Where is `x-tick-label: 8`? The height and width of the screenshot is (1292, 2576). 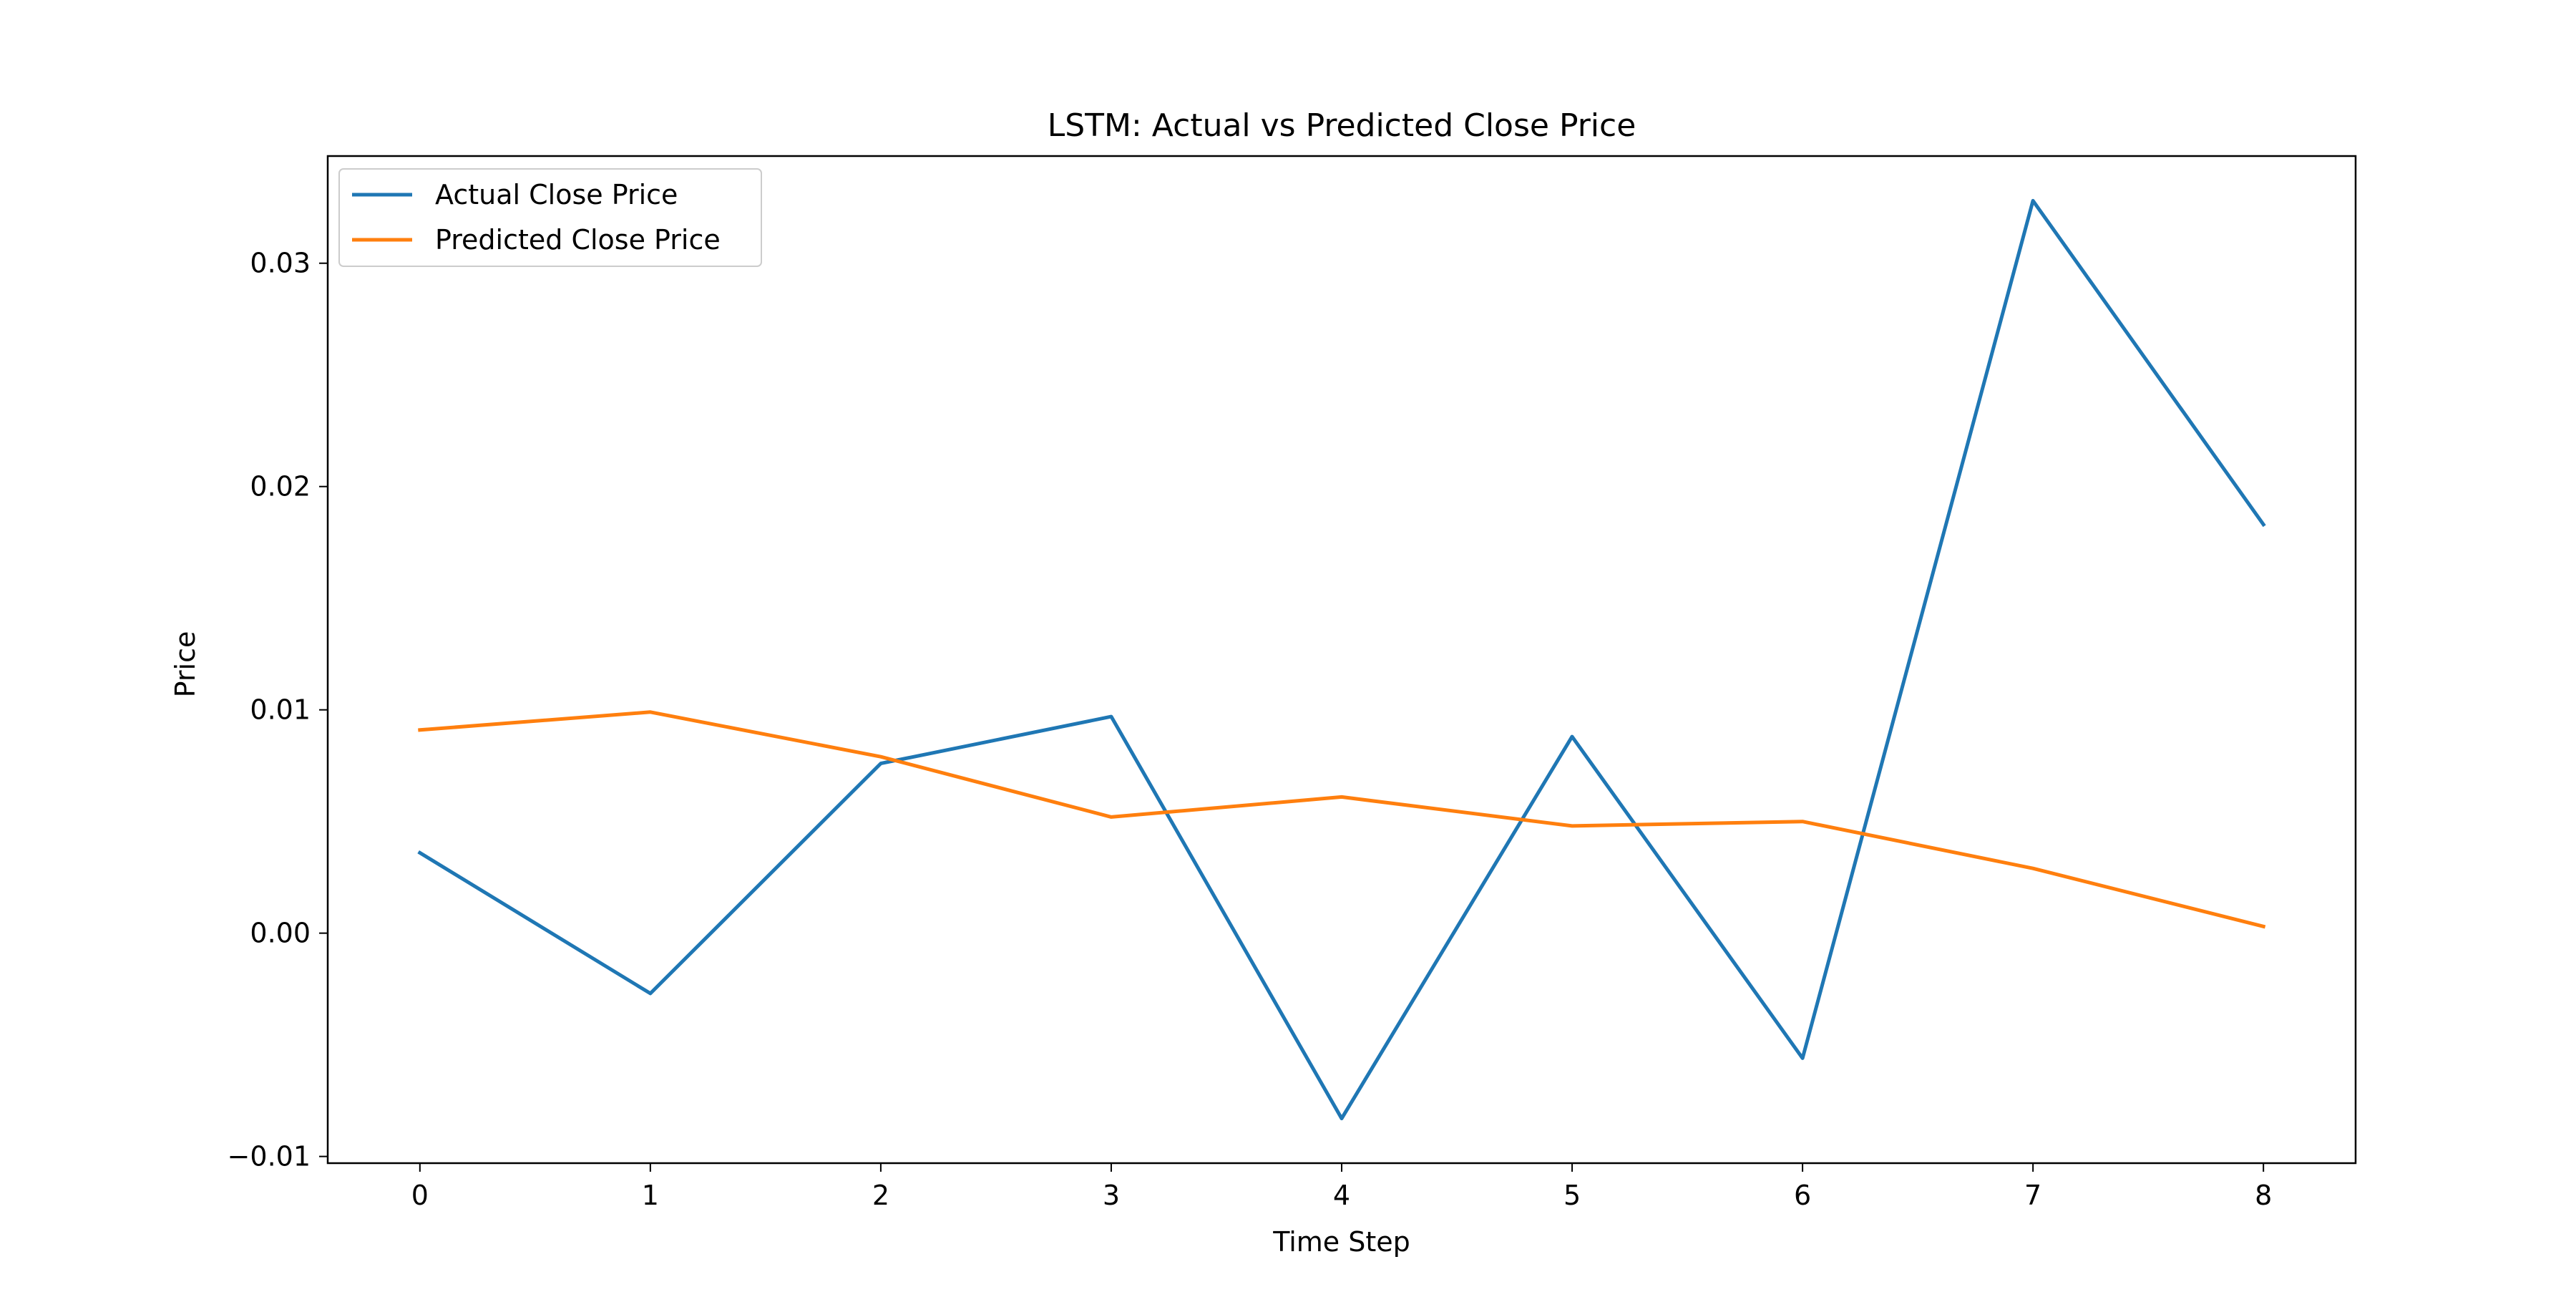 x-tick-label: 8 is located at coordinates (2263, 1195).